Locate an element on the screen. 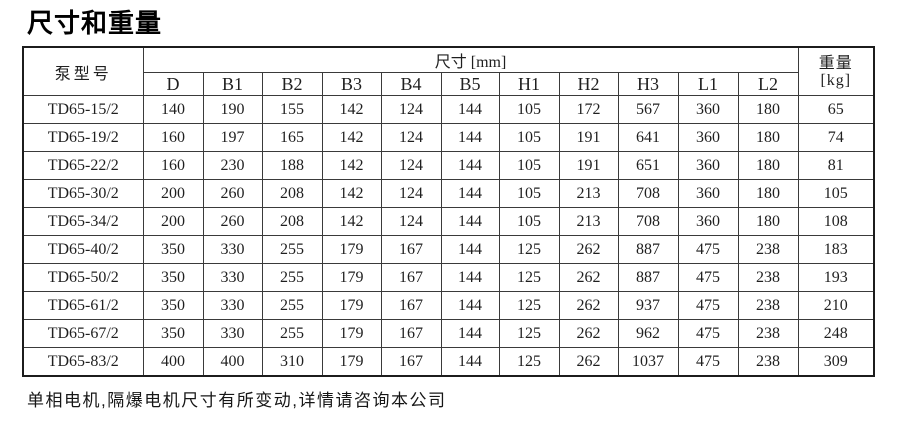  weight-cell: 81 is located at coordinates (836, 165).